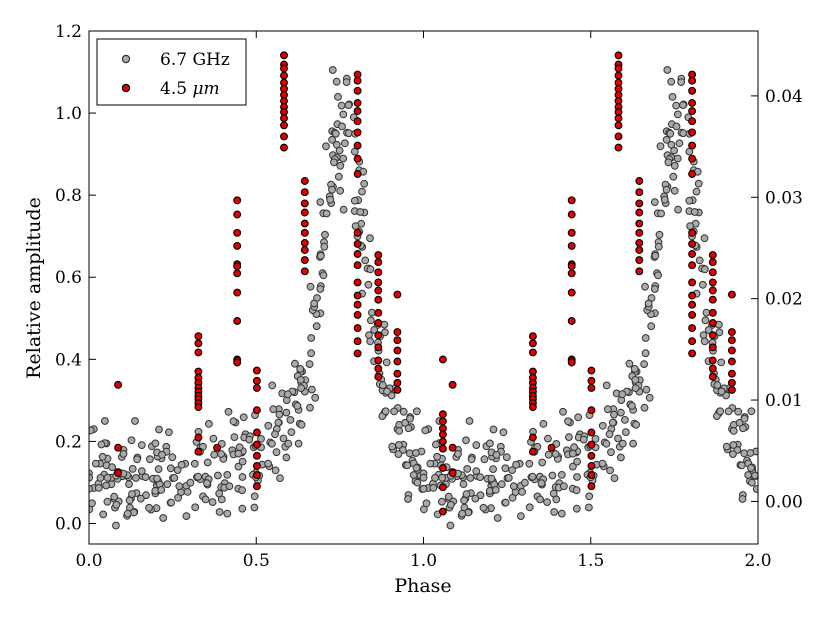  What do you see at coordinates (590, 561) in the screenshot?
I see `x-tick-label: 1.5` at bounding box center [590, 561].